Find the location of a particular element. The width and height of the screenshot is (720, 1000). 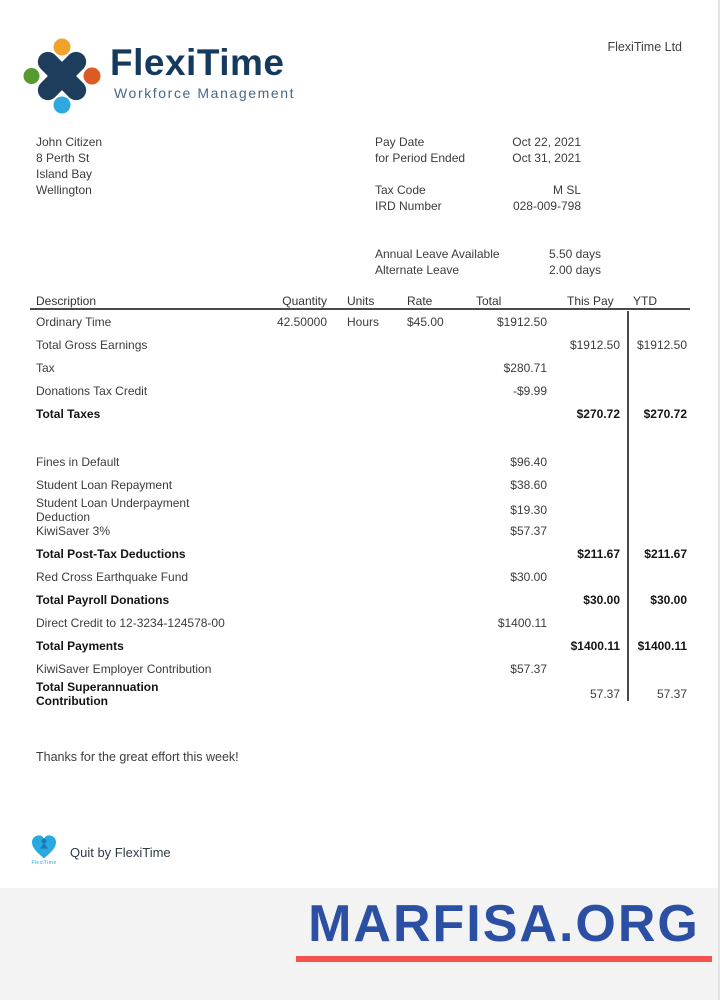

table-row: Donations Tax Credit -$9.99 is located at coordinates (360, 390).